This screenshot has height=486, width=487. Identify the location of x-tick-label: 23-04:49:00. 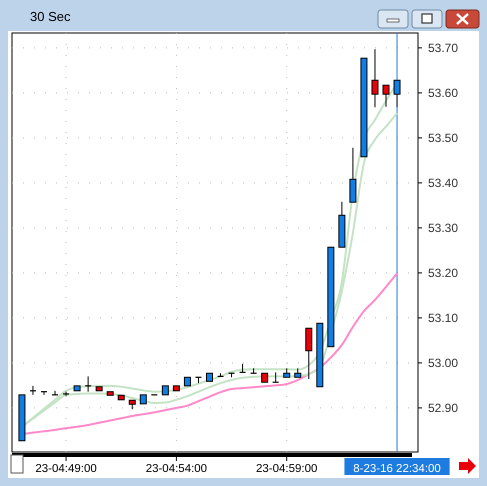
(66, 469).